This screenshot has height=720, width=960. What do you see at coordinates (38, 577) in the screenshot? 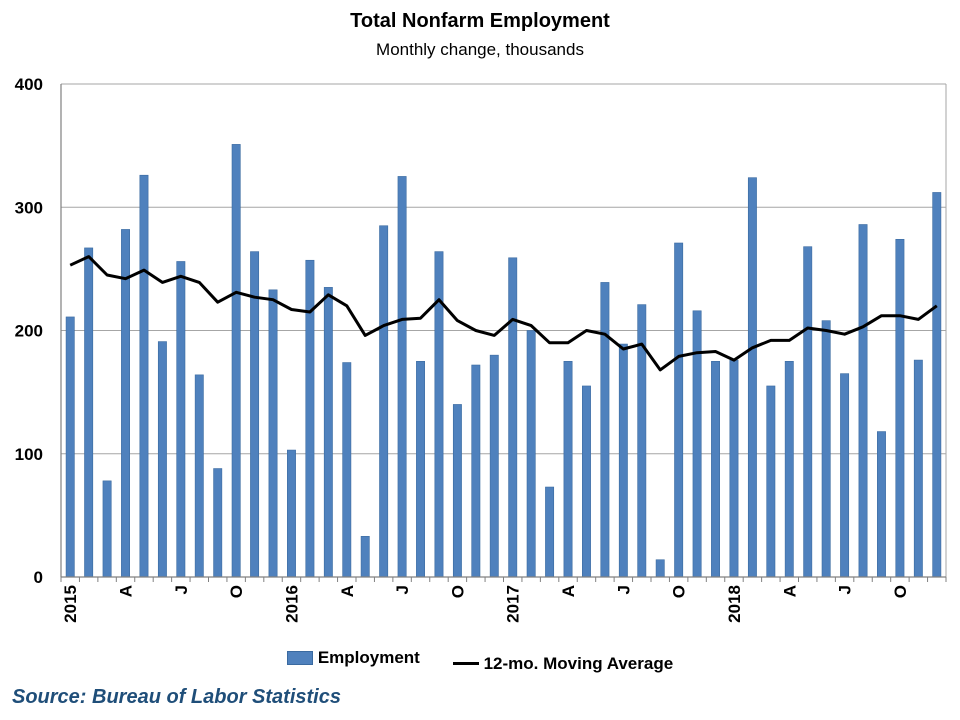
I see `y-tick-label: 0` at bounding box center [38, 577].